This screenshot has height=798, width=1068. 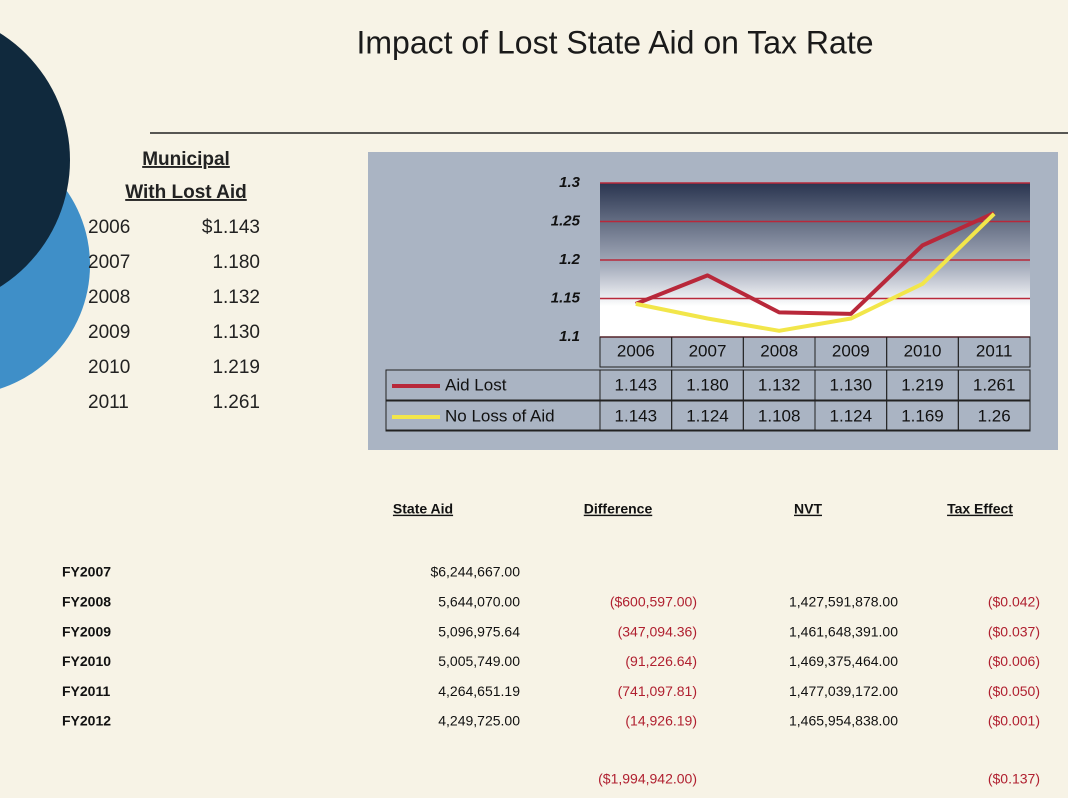 What do you see at coordinates (843, 661) in the screenshot?
I see `table-cell: 1,469,375,464.00` at bounding box center [843, 661].